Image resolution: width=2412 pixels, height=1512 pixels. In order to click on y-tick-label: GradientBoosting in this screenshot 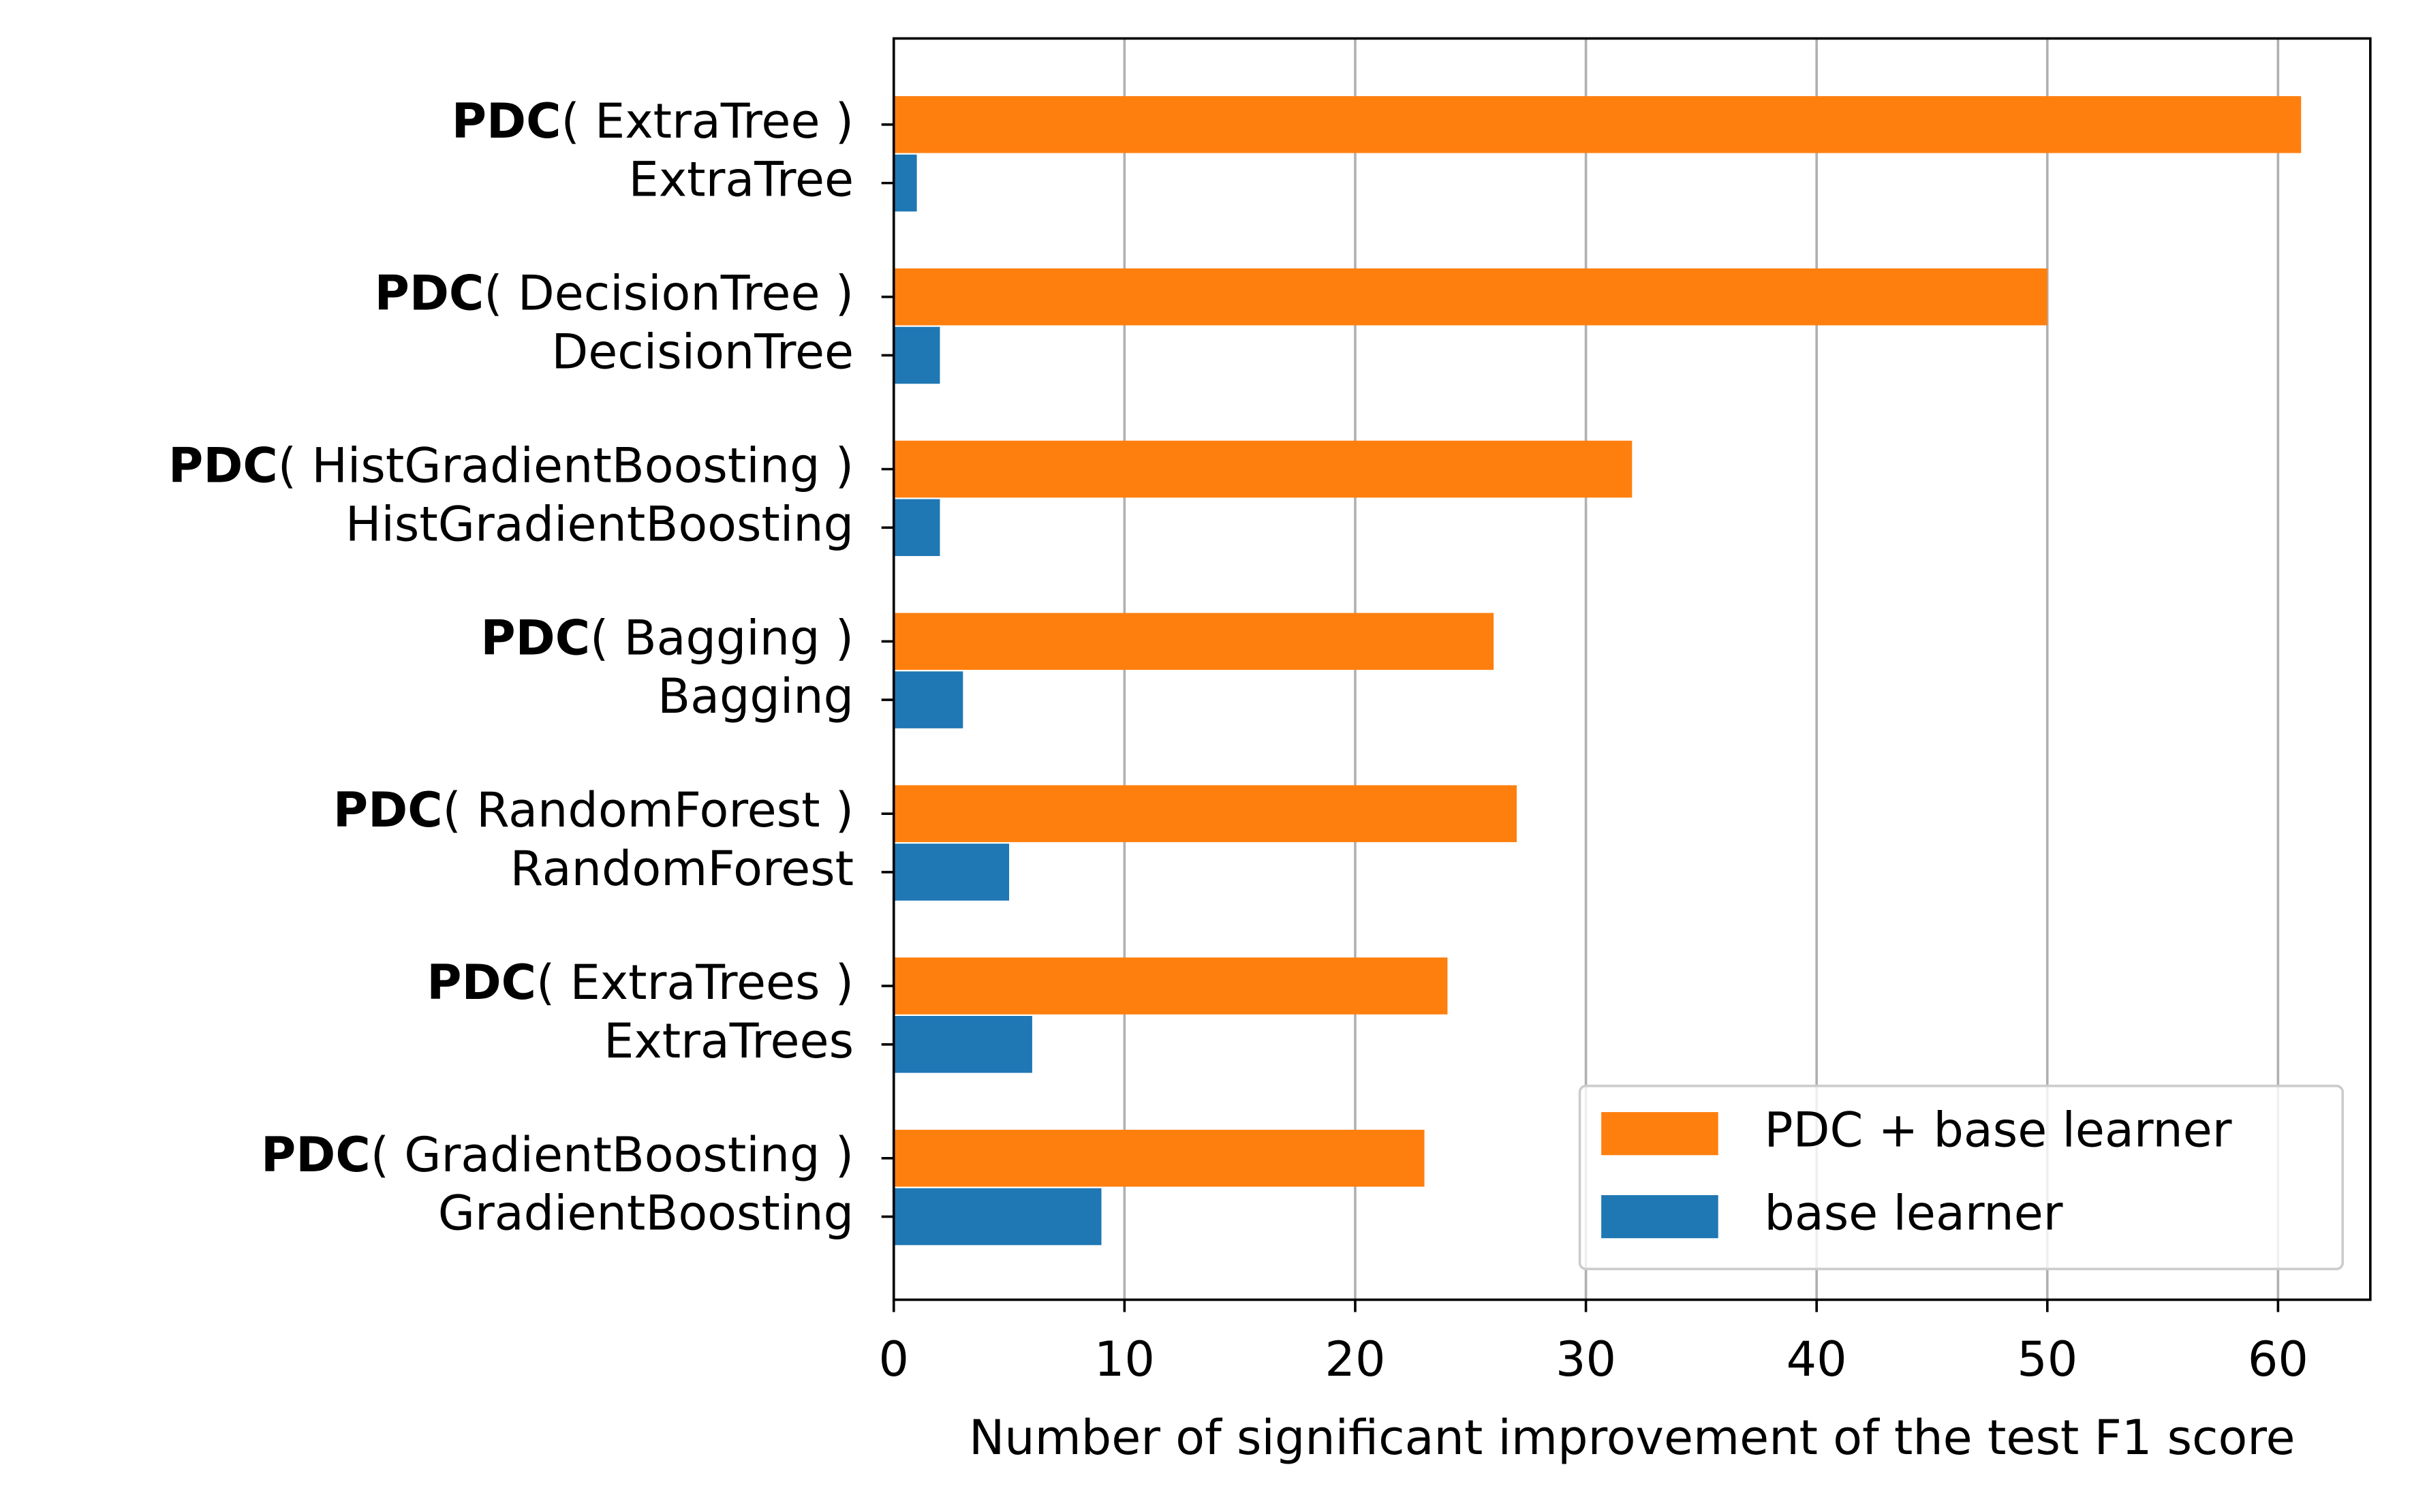, I will do `click(646, 1213)`.